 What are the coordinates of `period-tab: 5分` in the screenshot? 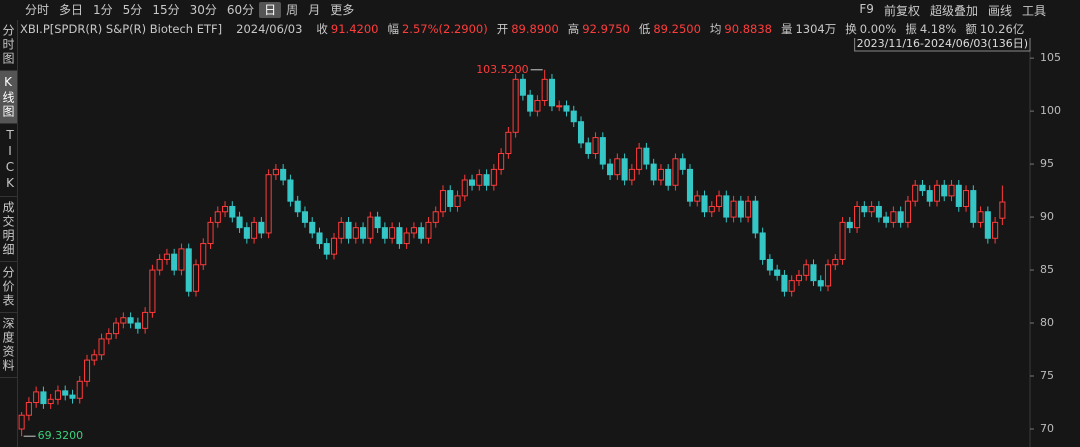 It's located at (132, 10).